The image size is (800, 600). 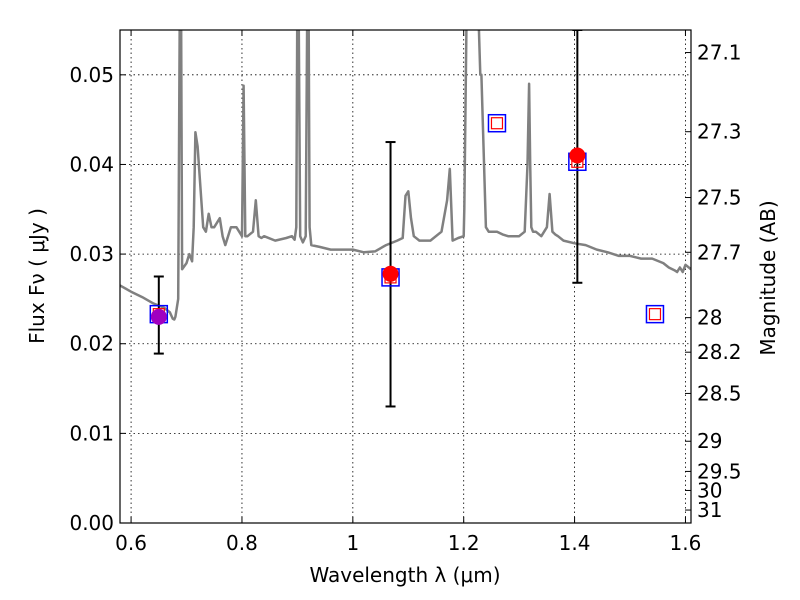 What do you see at coordinates (719, 393) in the screenshot?
I see `right-tick-label: 28.5` at bounding box center [719, 393].